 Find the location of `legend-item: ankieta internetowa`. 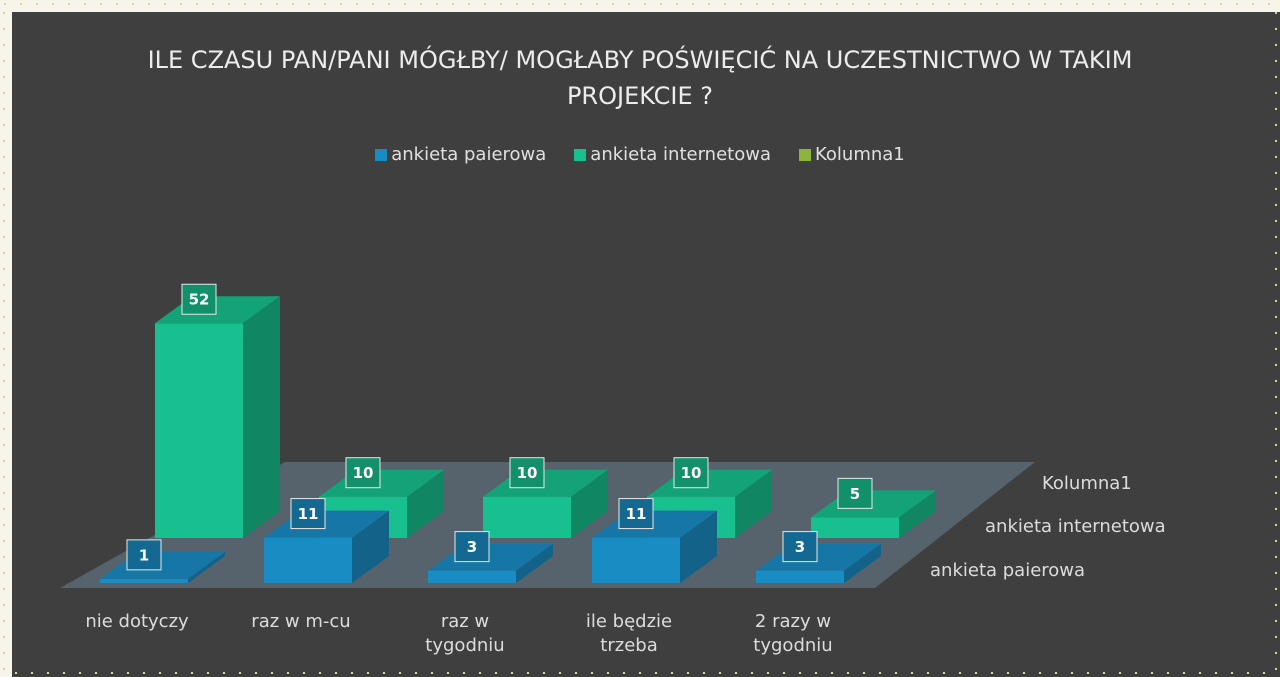

legend-item: ankieta internetowa is located at coordinates (672, 154).